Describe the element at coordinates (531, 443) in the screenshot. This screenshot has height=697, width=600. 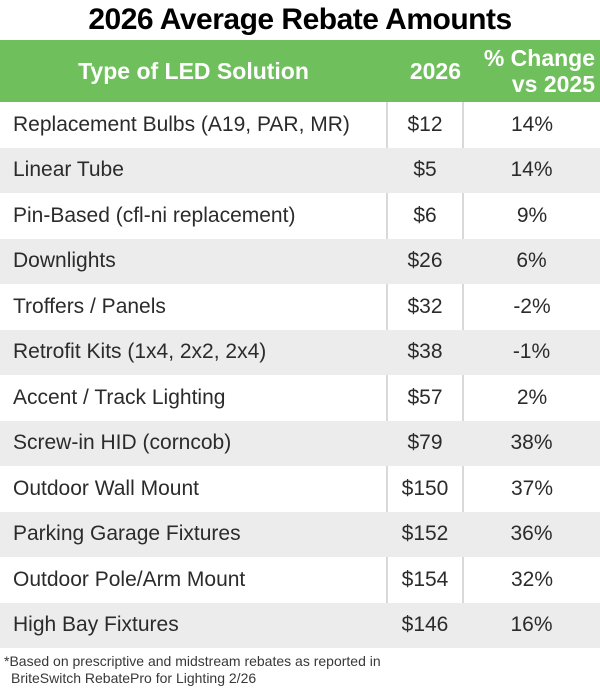
I see `change-cell: 38%` at that location.